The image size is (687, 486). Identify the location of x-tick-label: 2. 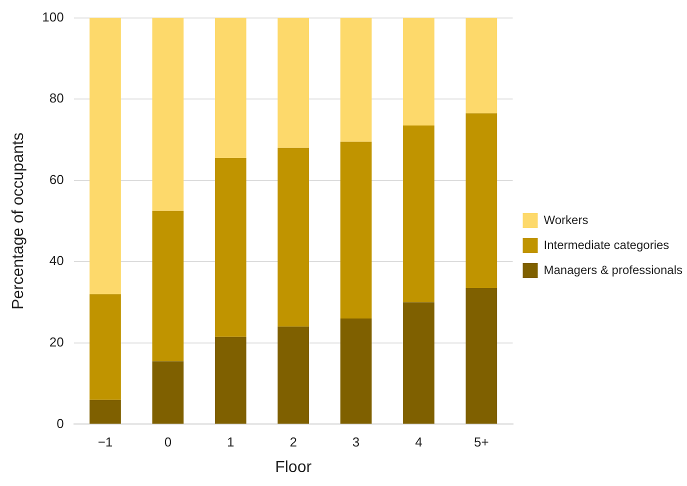
(293, 442).